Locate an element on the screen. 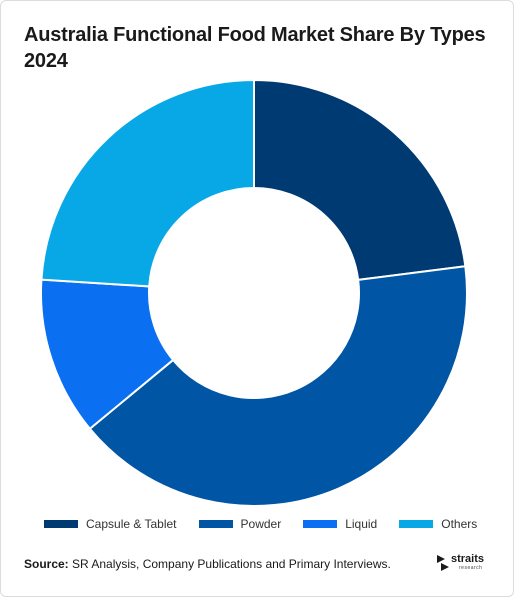 This screenshot has width=514, height=597. legend-label: Capsule & Tablet is located at coordinates (131, 524).